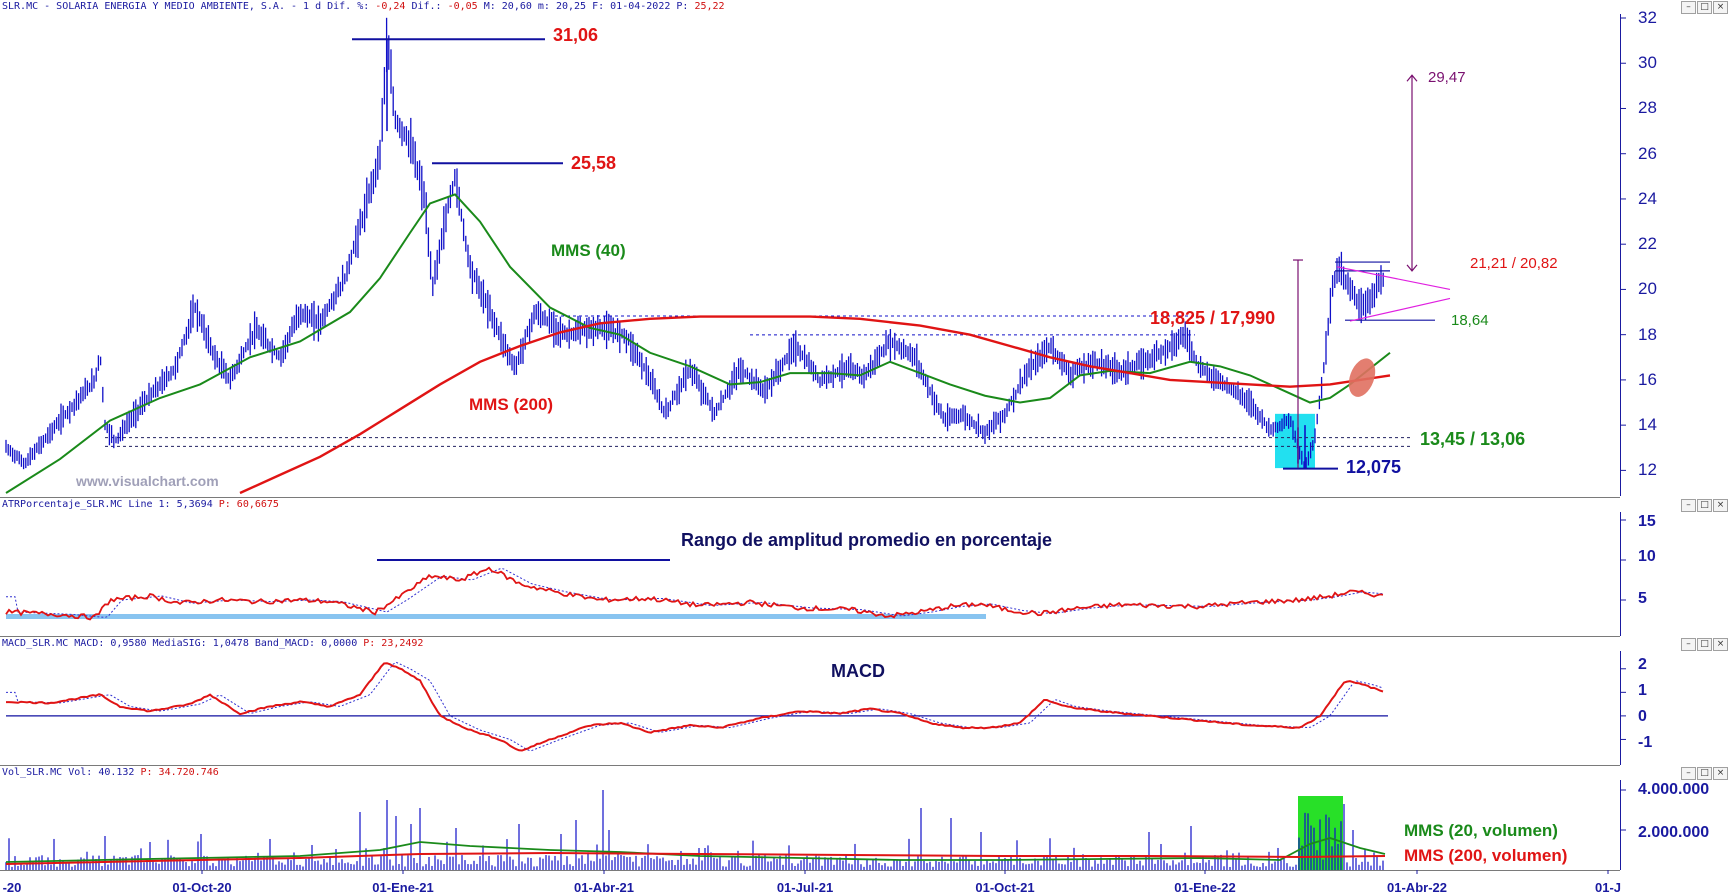 This screenshot has height=895, width=1730. I want to click on price-y-tick-label: 30, so click(1647, 63).